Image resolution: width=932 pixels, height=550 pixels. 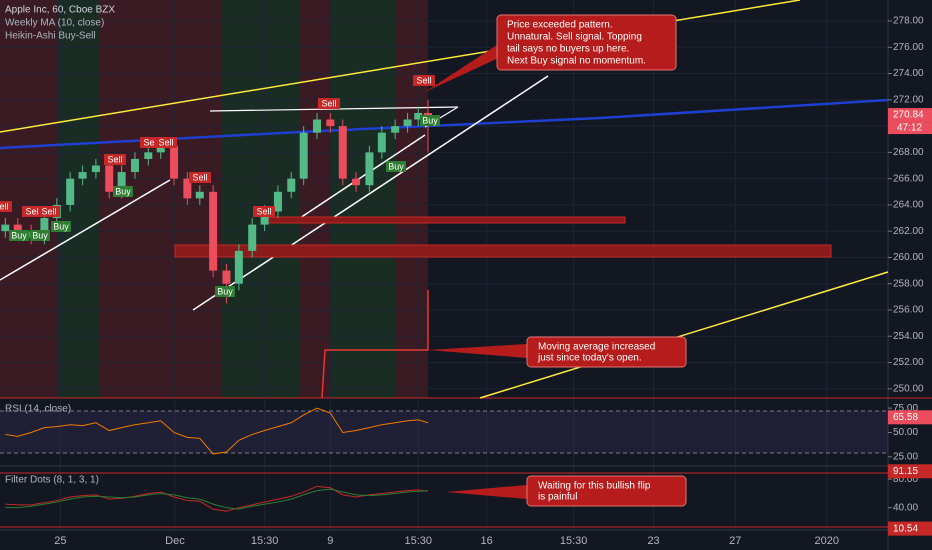 What do you see at coordinates (905, 507) in the screenshot?
I see `y-tick-label: 40.00` at bounding box center [905, 507].